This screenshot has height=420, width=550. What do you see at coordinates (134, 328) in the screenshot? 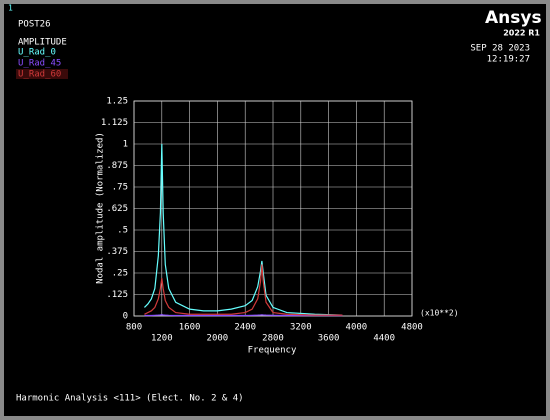
I see `x-tick-label: 800` at bounding box center [134, 328].